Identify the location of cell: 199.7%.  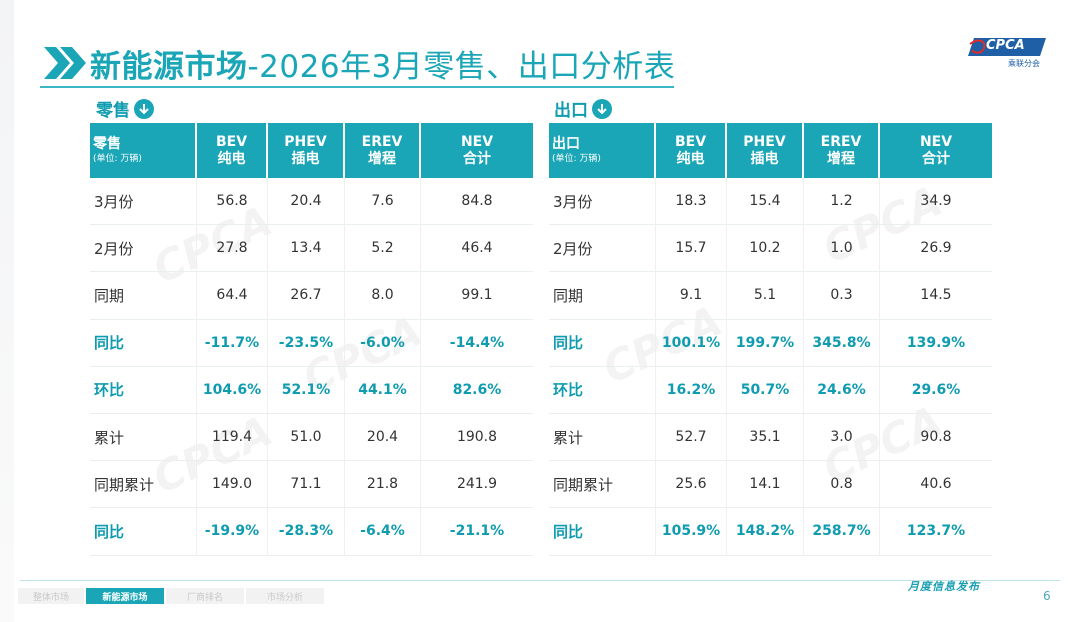
(765, 343).